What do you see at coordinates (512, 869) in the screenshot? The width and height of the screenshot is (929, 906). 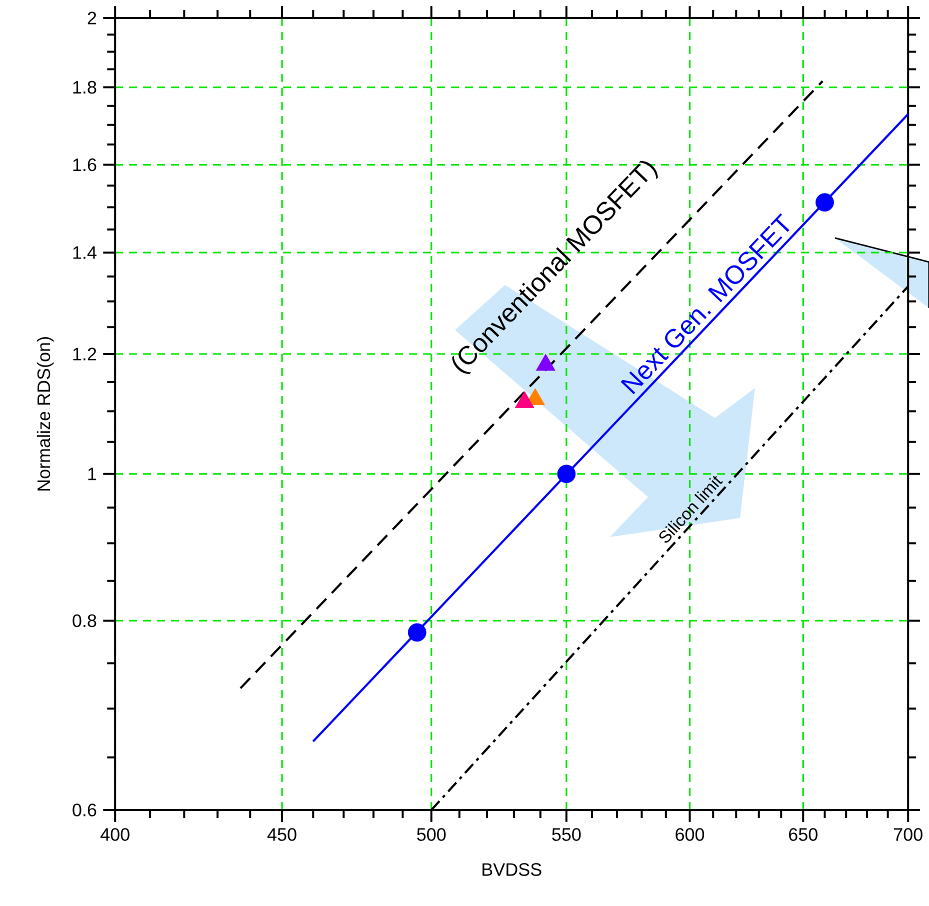 I see `x-axis-title: BVDSS` at bounding box center [512, 869].